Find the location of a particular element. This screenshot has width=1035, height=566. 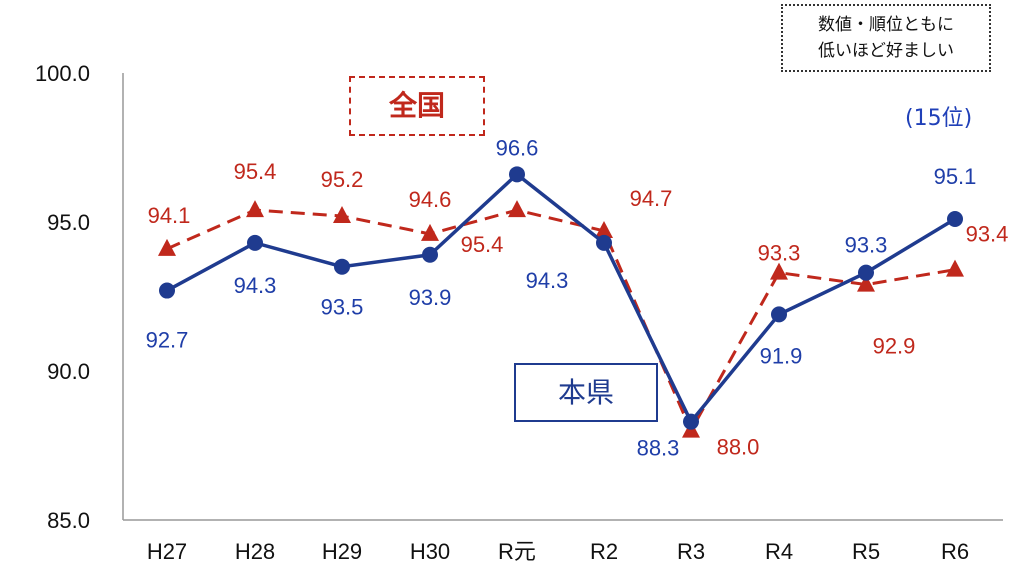

prefecture-data-label-8: 93.3 is located at coordinates (866, 245).